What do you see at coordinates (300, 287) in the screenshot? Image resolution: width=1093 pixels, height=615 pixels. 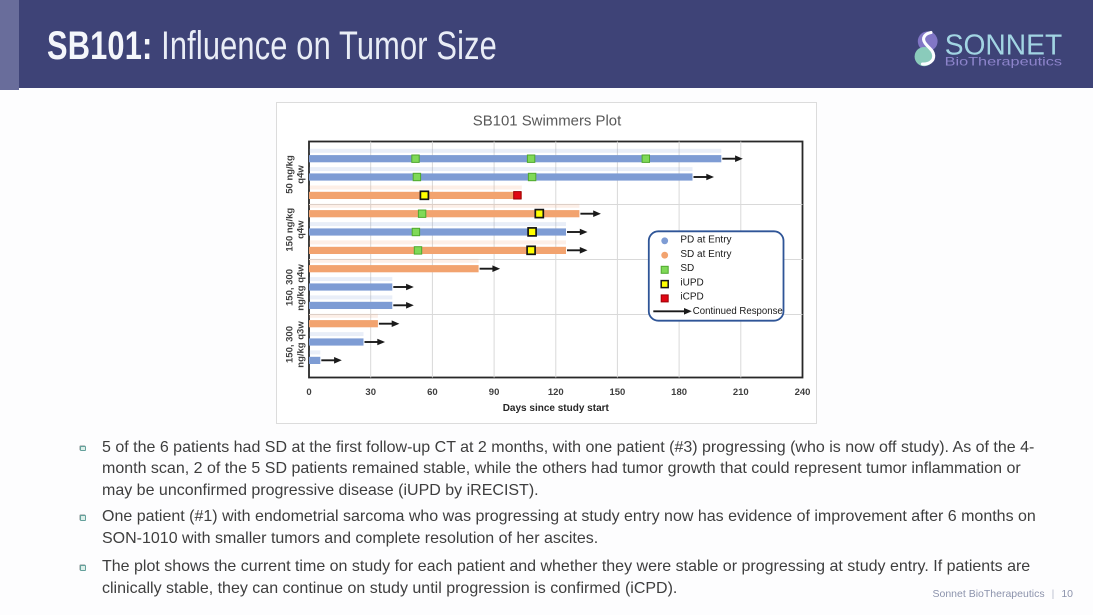 I see `svg-text: ng/kg q4w` at bounding box center [300, 287].